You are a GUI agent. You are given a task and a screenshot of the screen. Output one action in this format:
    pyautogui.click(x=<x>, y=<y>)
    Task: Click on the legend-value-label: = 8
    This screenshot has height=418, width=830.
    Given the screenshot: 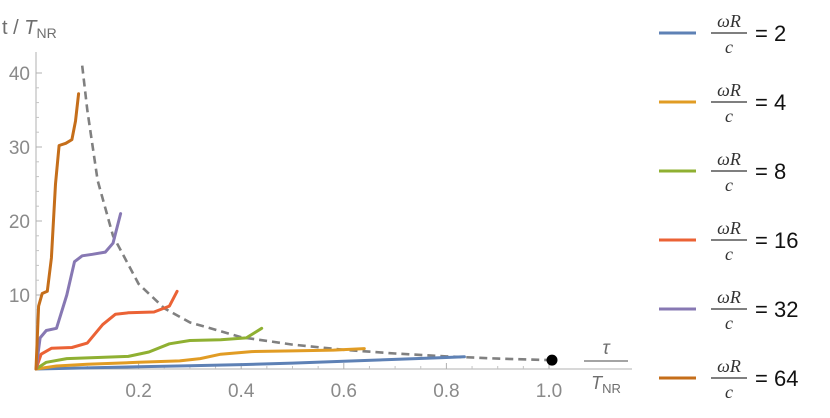 What is the action you would take?
    pyautogui.click(x=770, y=171)
    